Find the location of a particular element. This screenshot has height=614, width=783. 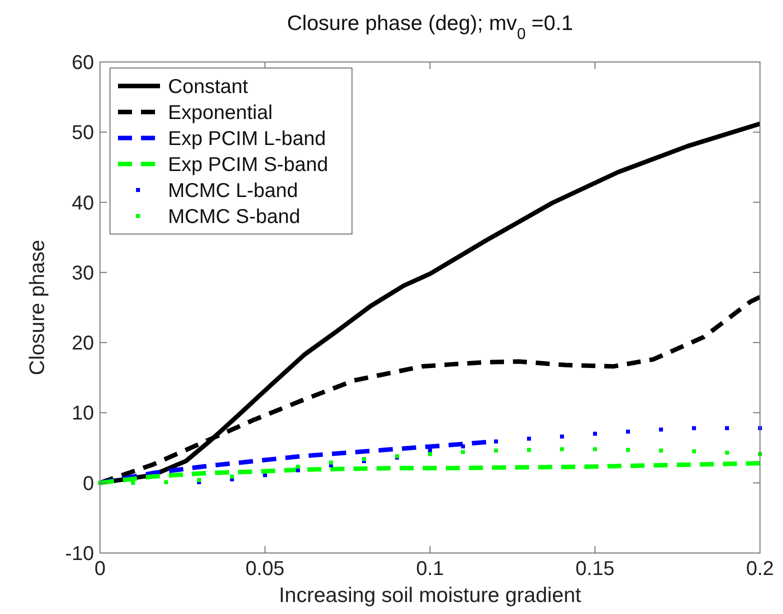

y-tick-label: 30 is located at coordinates (83, 273).